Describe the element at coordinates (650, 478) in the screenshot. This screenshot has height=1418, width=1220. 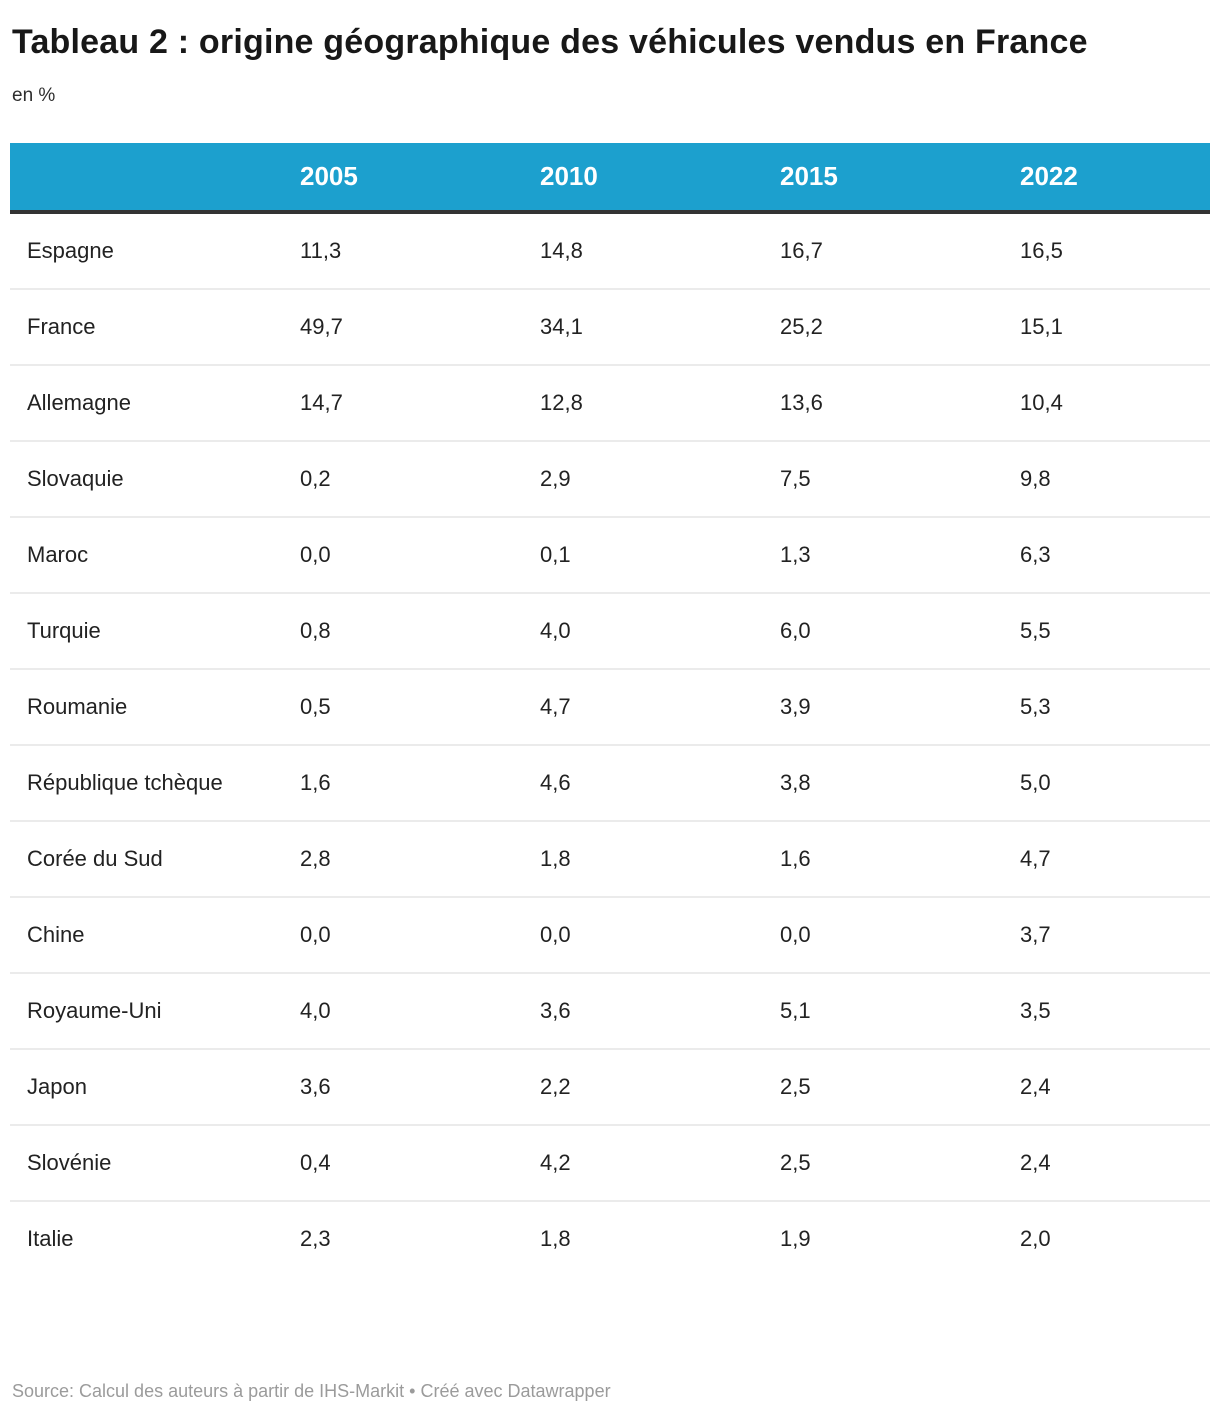
I see `cell-value: 2,9` at that location.